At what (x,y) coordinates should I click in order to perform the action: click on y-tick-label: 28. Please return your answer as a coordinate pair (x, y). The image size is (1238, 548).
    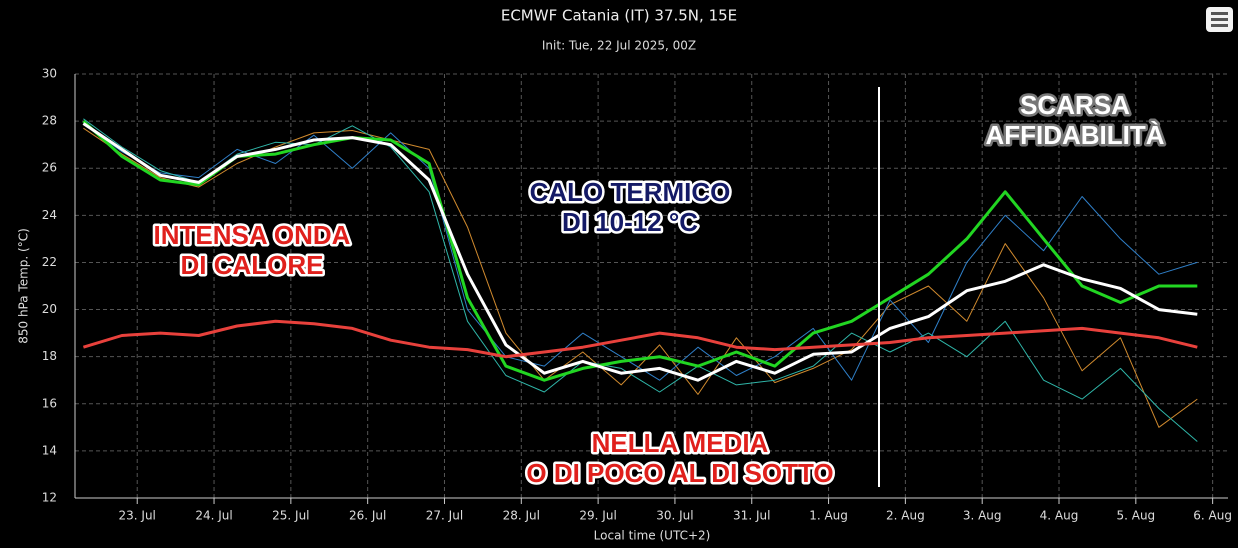
    Looking at the image, I should click on (49, 121).